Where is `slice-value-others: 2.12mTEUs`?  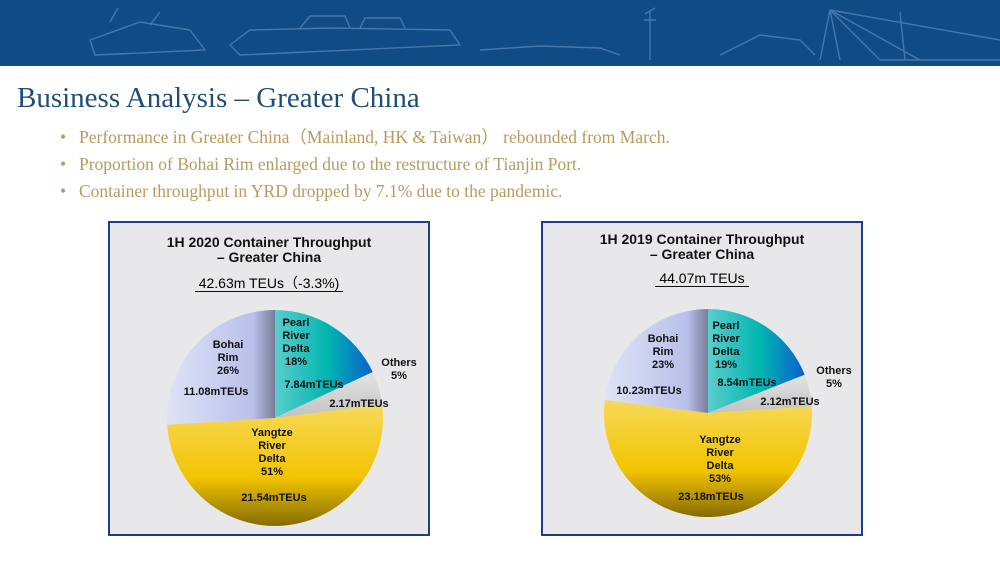
slice-value-others: 2.12mTEUs is located at coordinates (789, 402).